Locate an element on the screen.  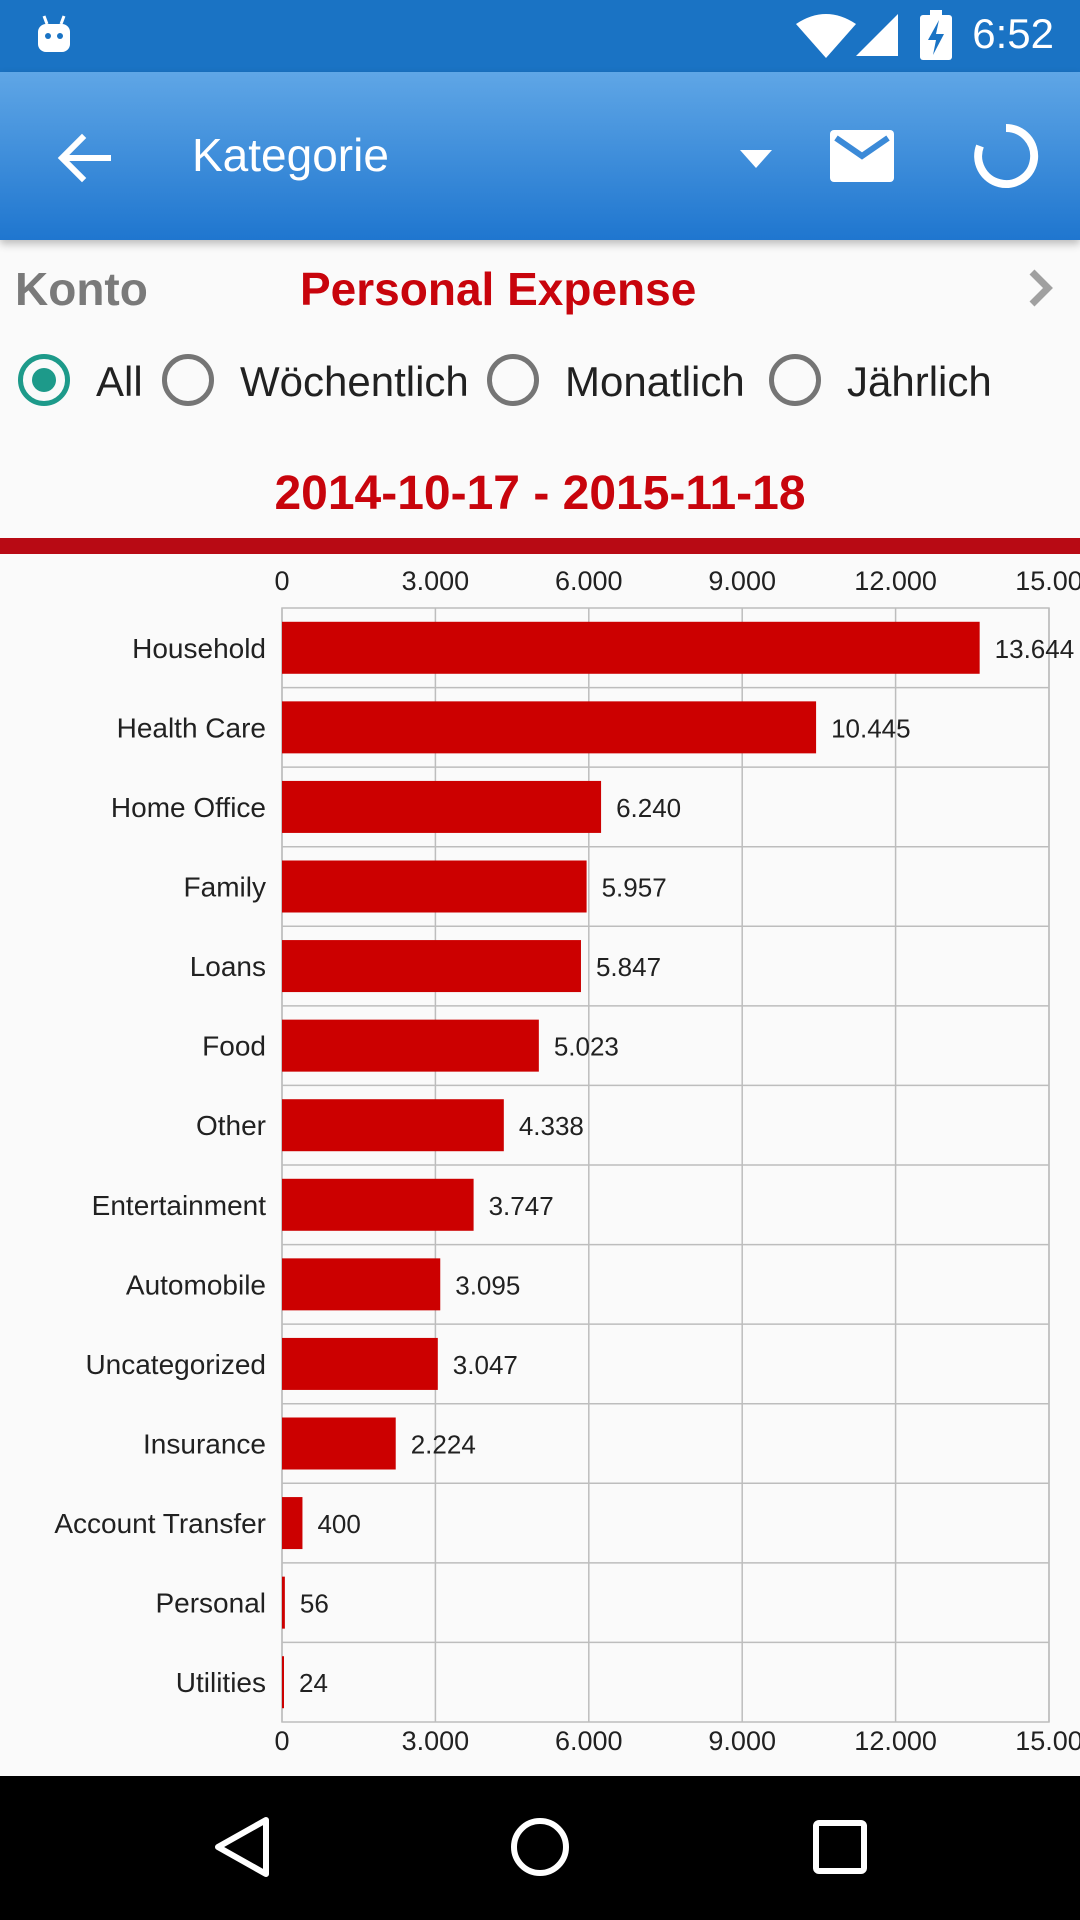
bar-value-label: 6.240 is located at coordinates (648, 808).